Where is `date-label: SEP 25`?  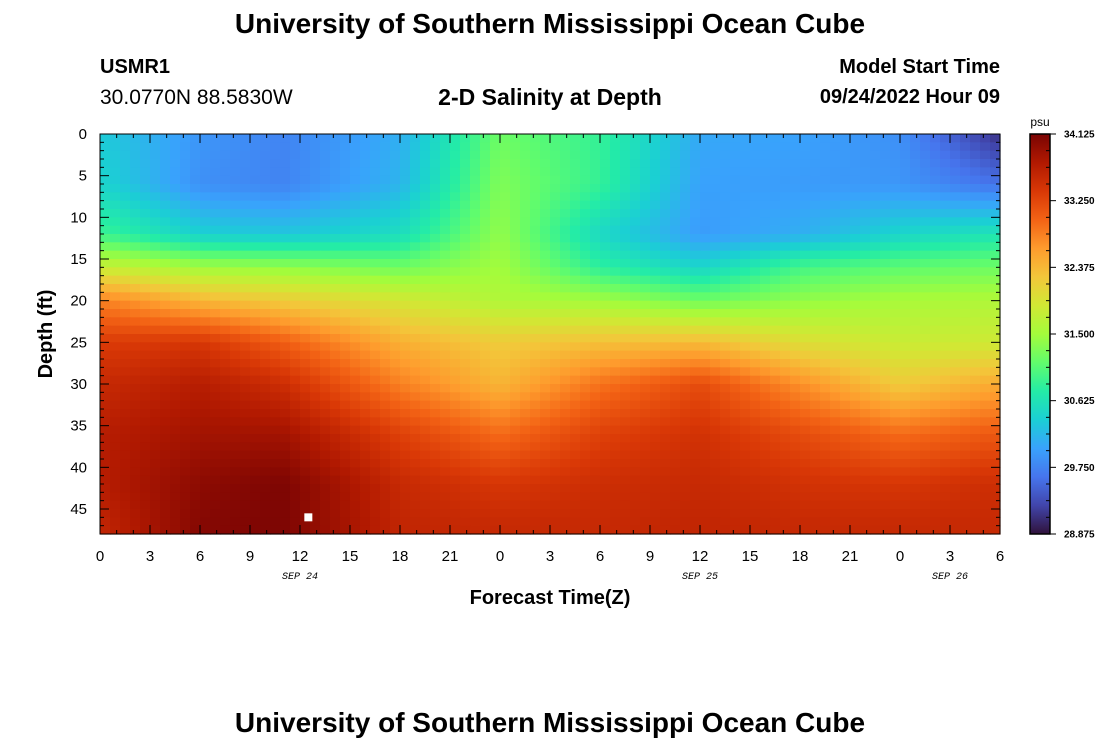
date-label: SEP 25 is located at coordinates (700, 577).